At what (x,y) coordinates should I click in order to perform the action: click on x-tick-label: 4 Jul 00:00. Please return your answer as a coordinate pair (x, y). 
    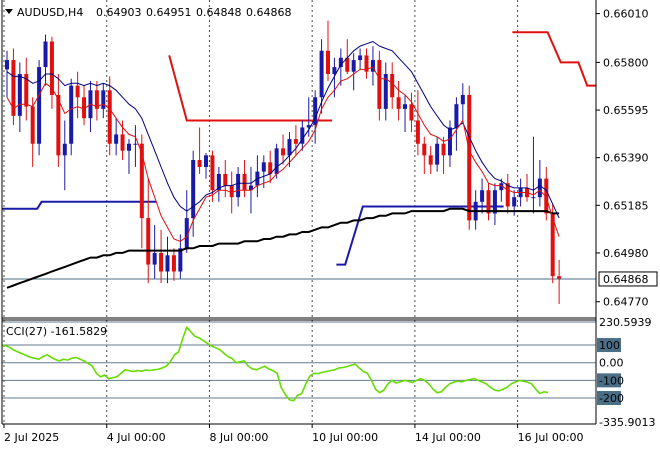
    Looking at the image, I should click on (136, 437).